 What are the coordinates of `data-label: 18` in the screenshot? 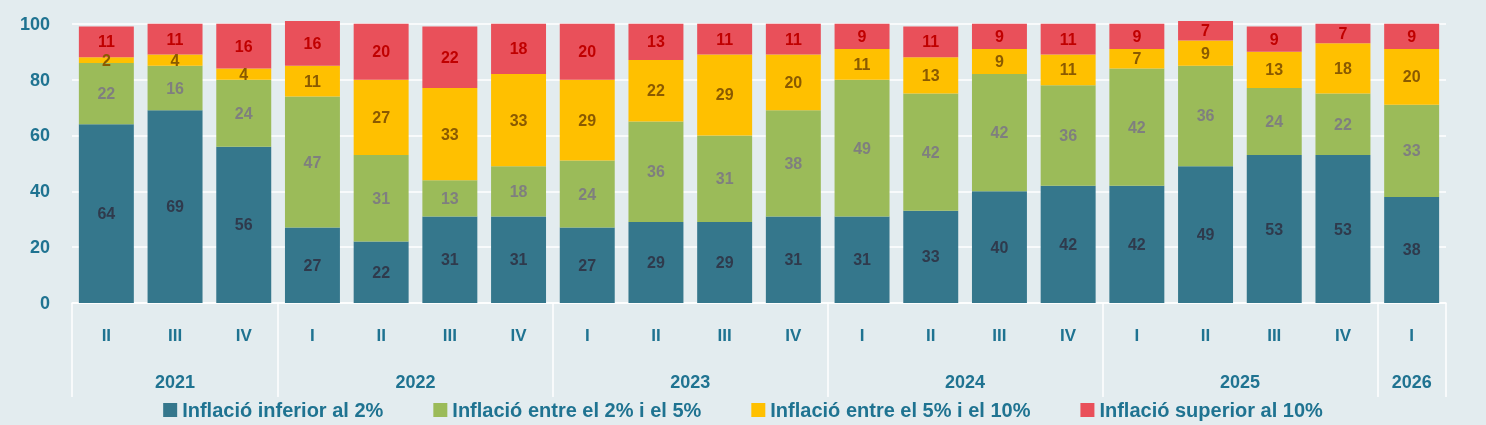 It's located at (518, 49).